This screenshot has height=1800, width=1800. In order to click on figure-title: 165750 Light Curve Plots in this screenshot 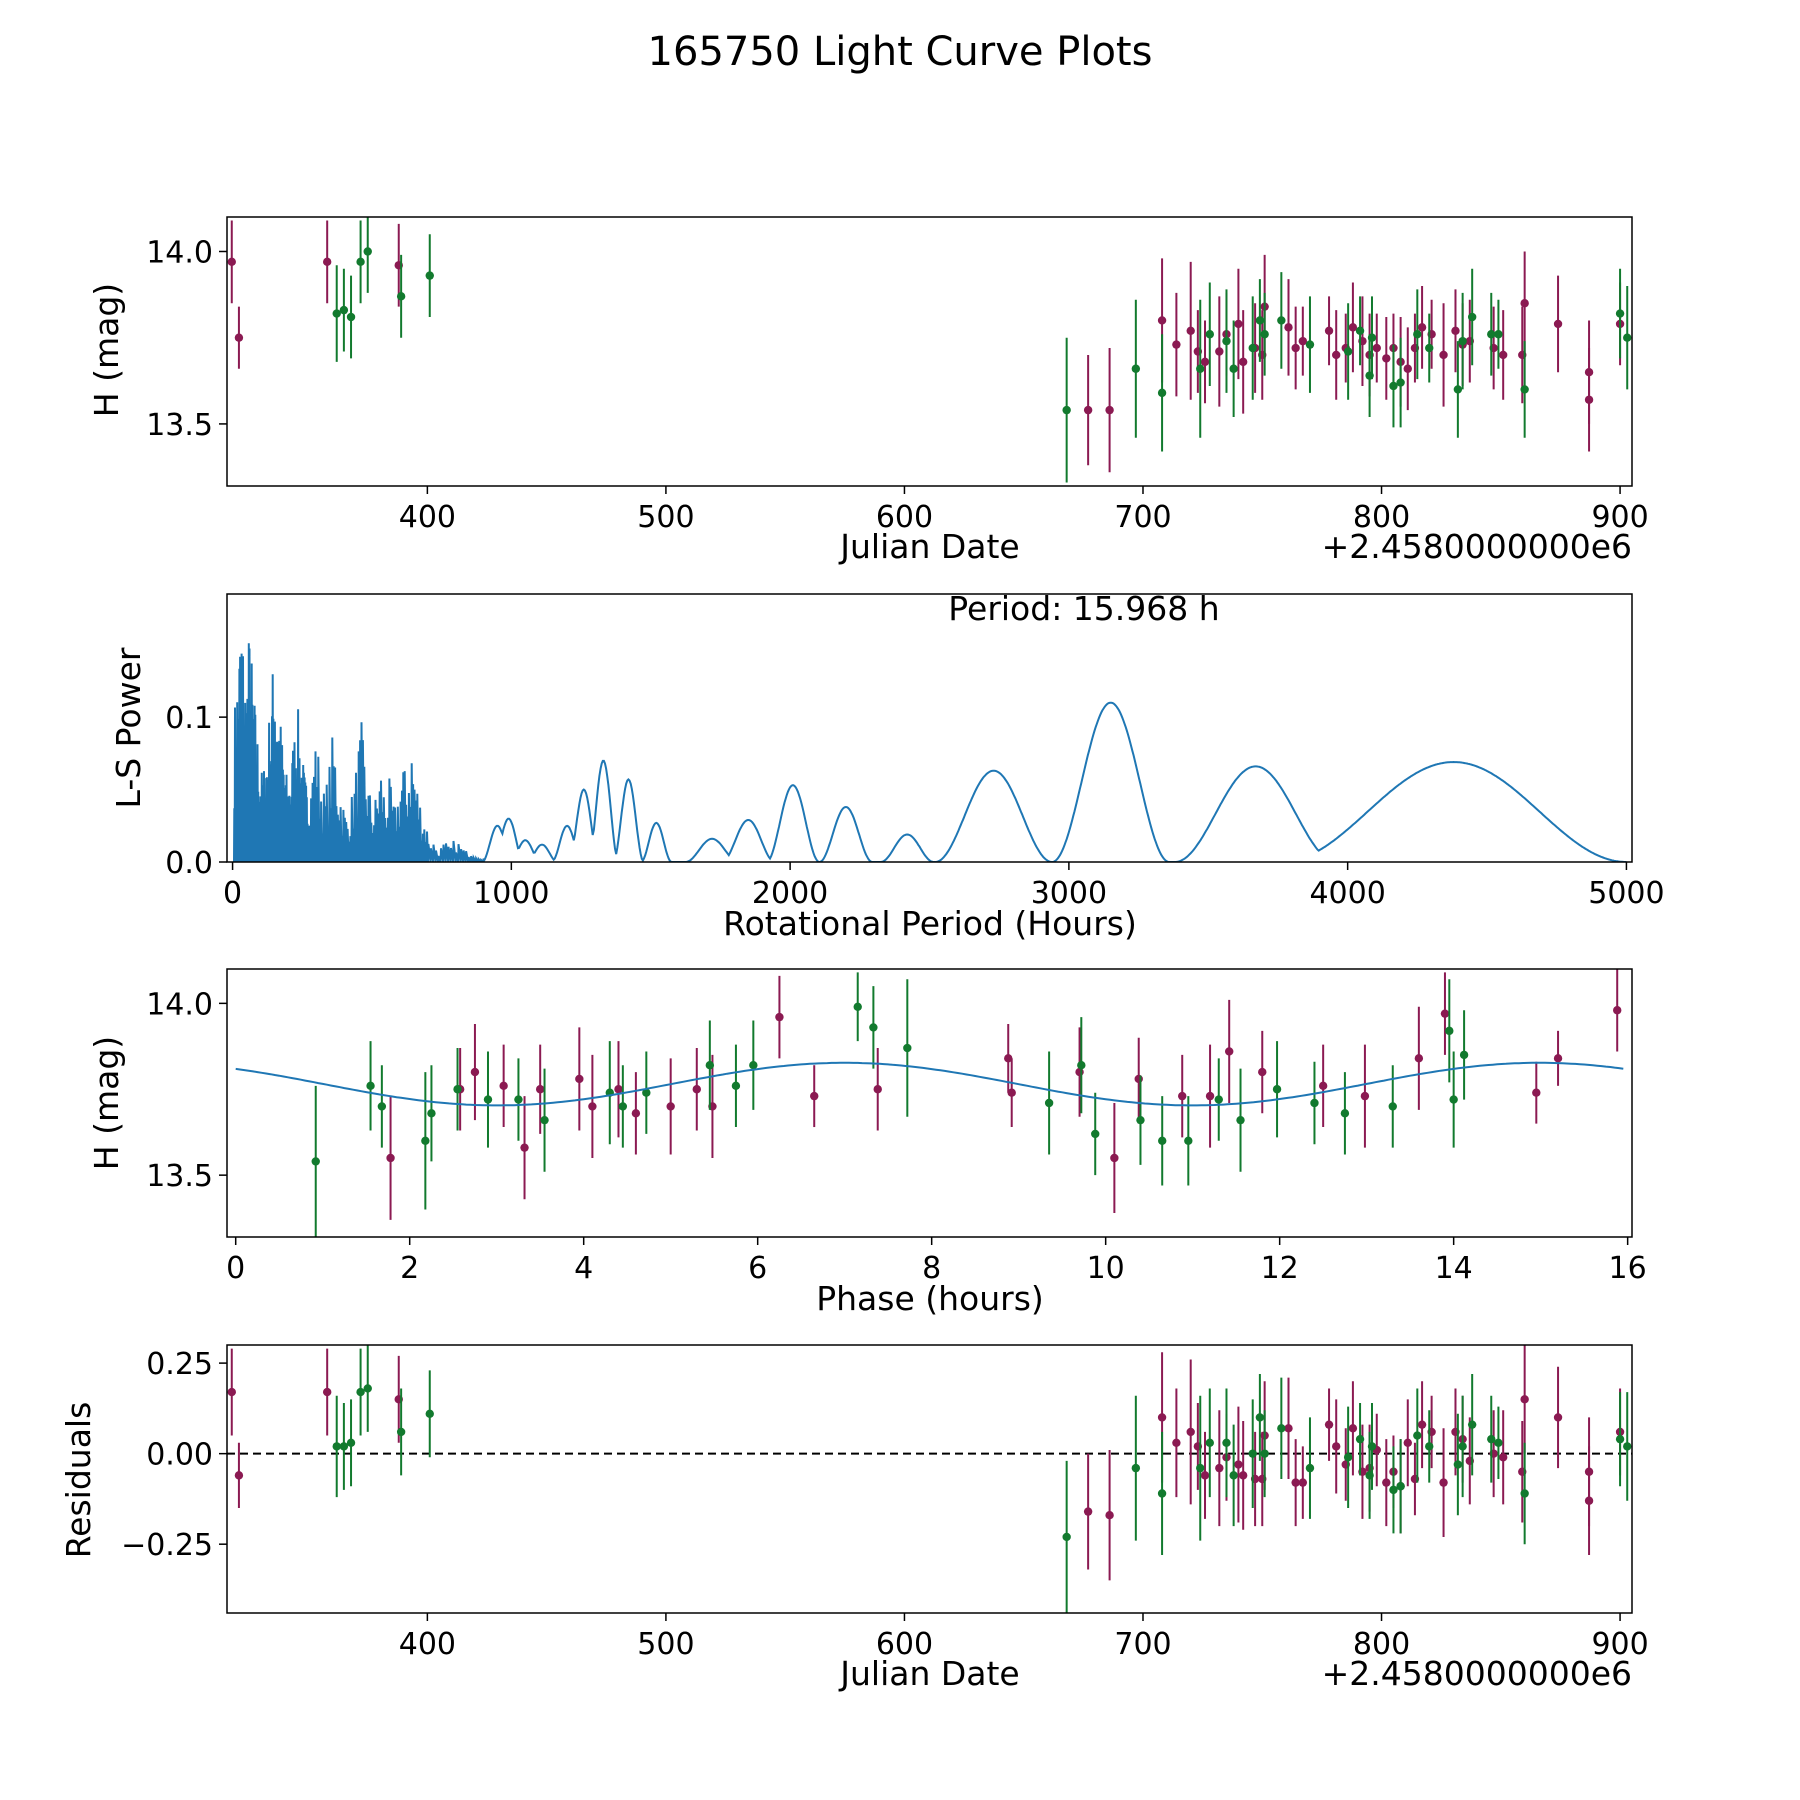, I will do `click(900, 52)`.